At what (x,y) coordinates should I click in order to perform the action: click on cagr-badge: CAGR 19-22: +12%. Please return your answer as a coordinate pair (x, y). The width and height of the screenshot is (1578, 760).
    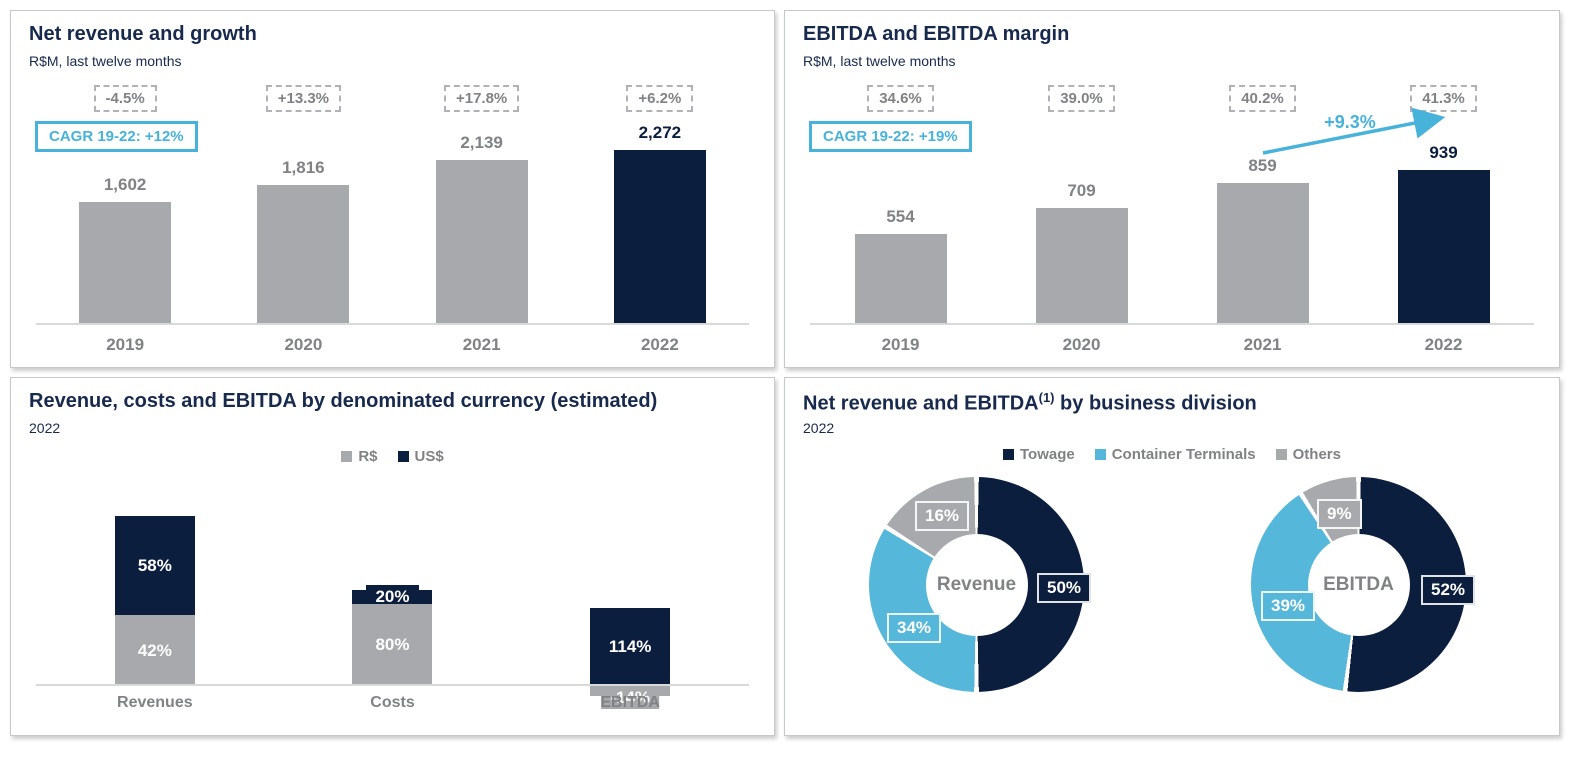
    Looking at the image, I should click on (116, 136).